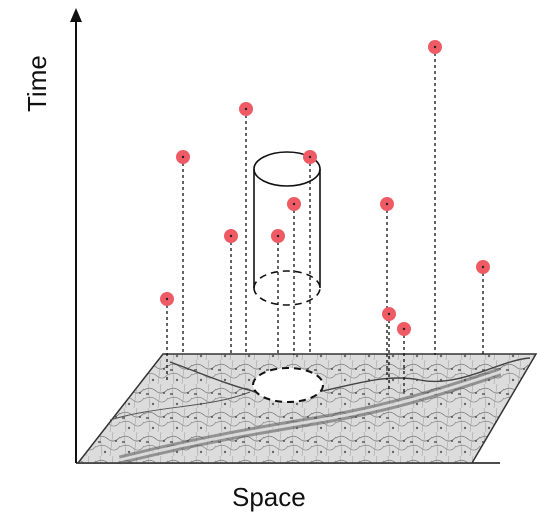 The width and height of the screenshot is (538, 520). Describe the element at coordinates (269, 497) in the screenshot. I see `x-axis-label: Space` at that location.